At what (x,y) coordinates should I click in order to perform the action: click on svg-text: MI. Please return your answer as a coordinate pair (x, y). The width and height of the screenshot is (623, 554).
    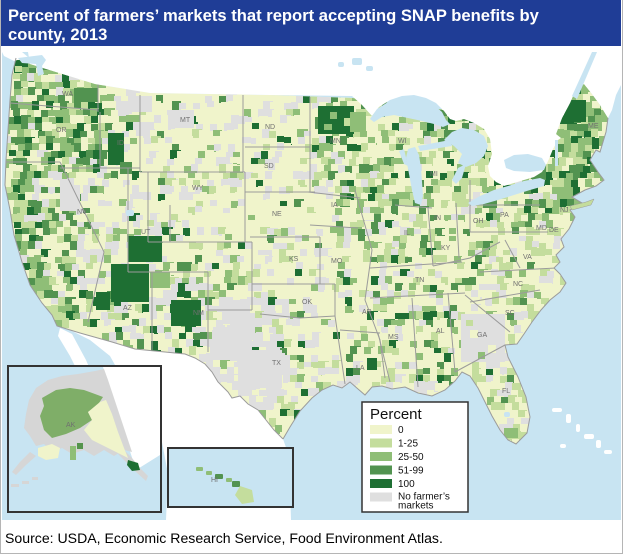
    Looking at the image, I should click on (434, 174).